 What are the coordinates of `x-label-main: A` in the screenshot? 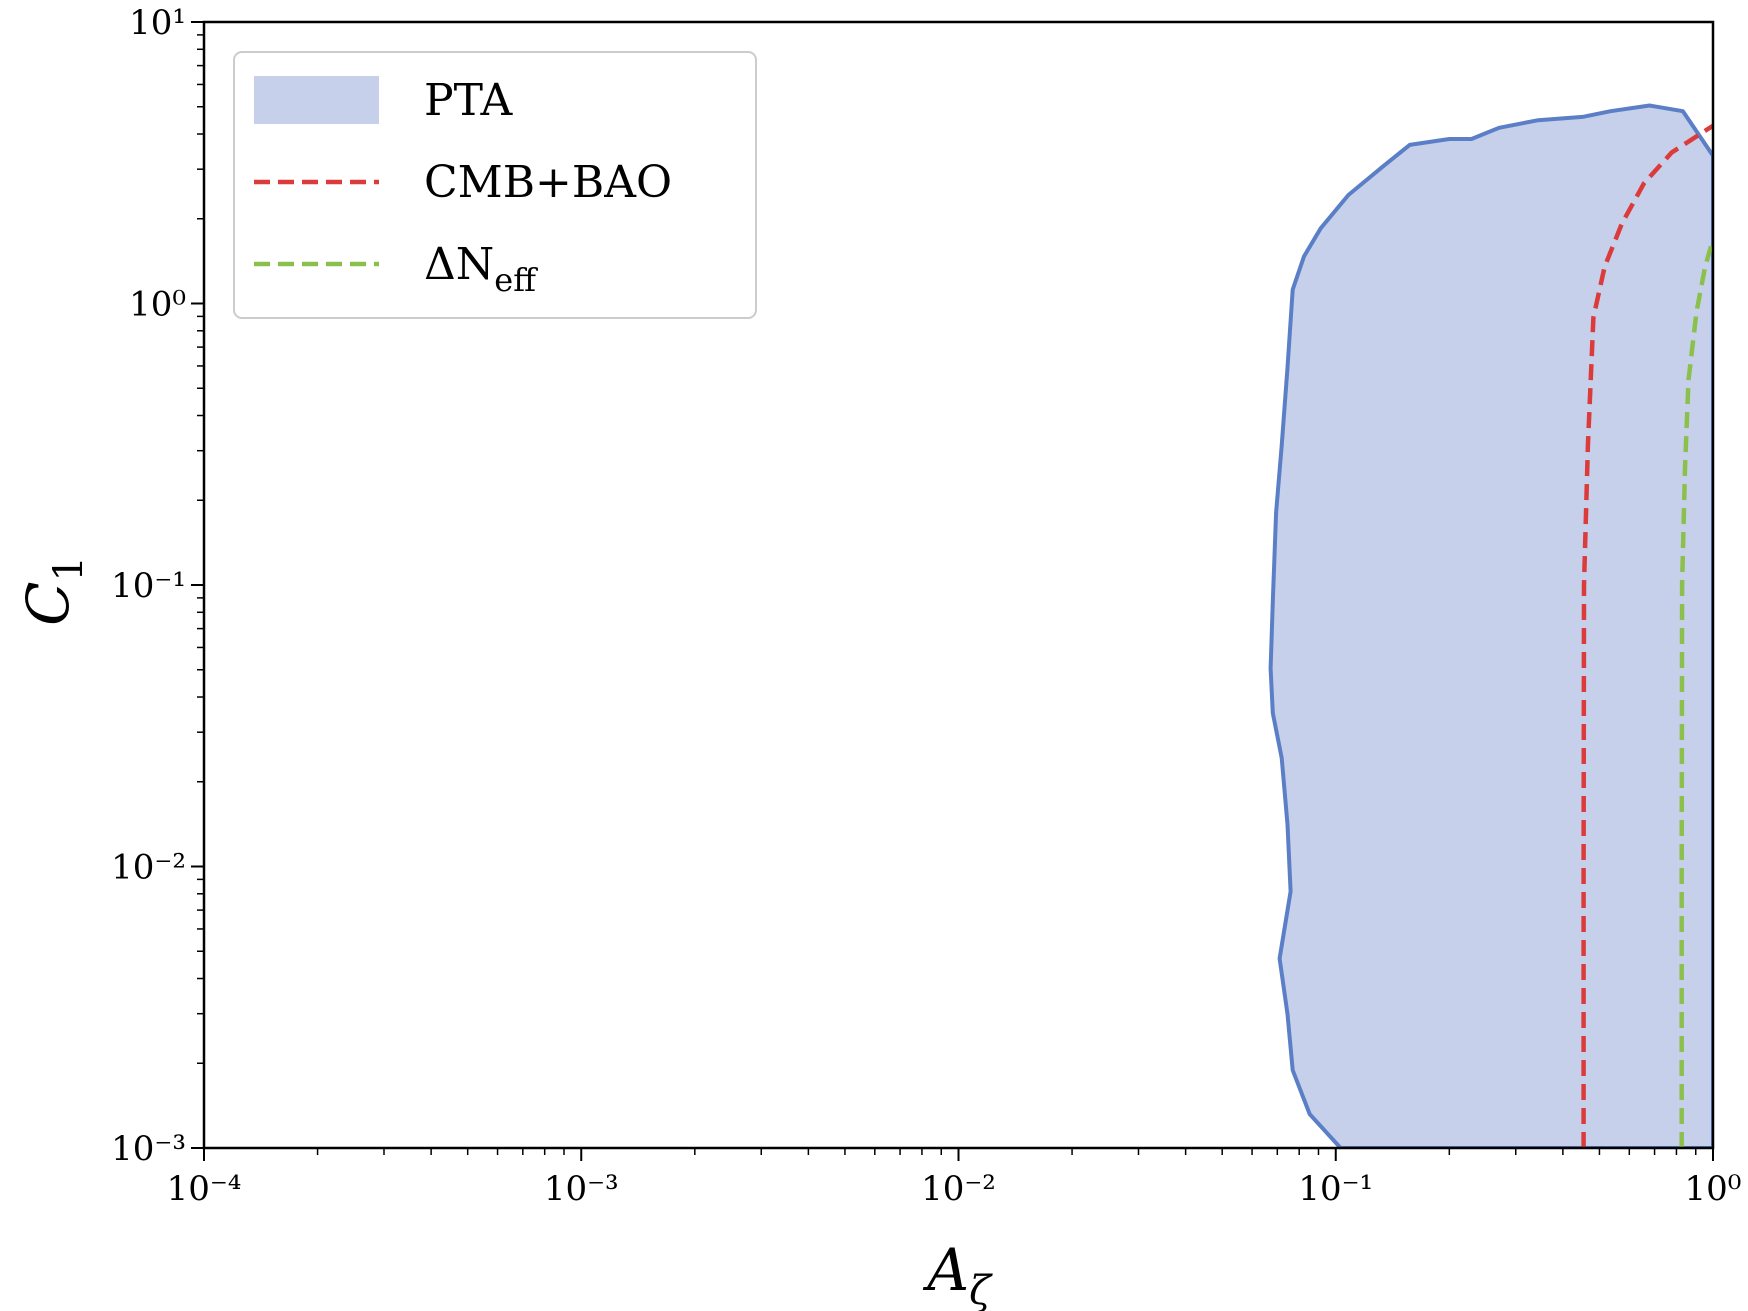 It's located at (945, 1270).